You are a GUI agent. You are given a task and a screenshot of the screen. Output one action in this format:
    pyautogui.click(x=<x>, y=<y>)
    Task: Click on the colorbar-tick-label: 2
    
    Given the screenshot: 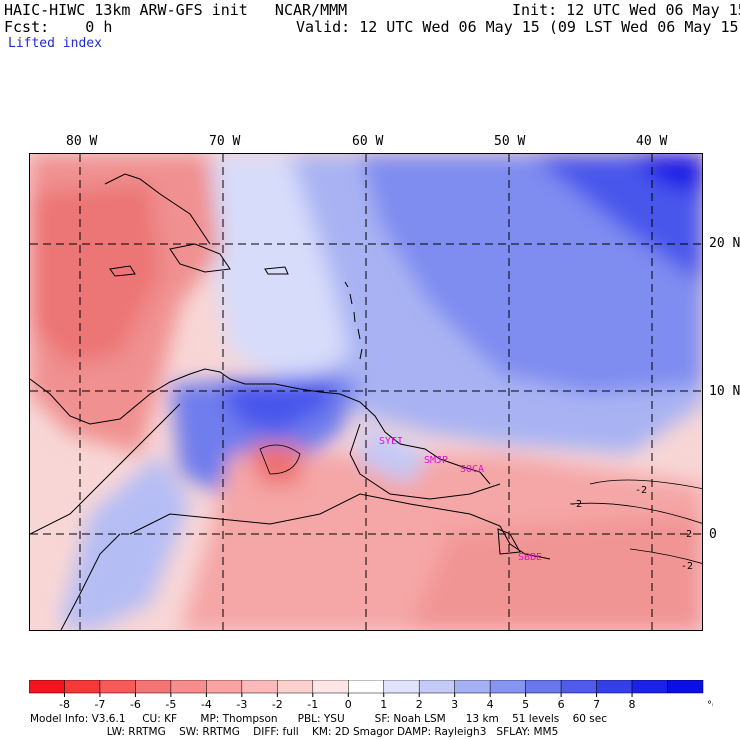 What is the action you would take?
    pyautogui.click(x=419, y=704)
    